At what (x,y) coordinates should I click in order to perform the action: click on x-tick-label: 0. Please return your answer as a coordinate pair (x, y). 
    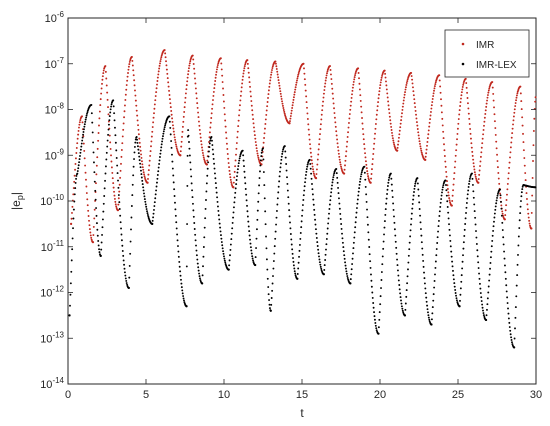
    Looking at the image, I should click on (68, 395).